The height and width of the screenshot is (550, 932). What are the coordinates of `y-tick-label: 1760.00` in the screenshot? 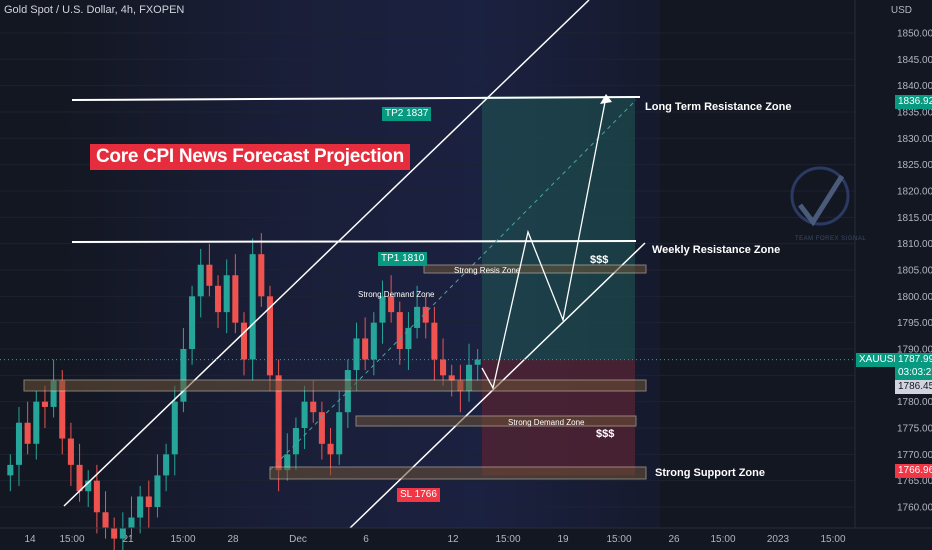 It's located at (914, 508).